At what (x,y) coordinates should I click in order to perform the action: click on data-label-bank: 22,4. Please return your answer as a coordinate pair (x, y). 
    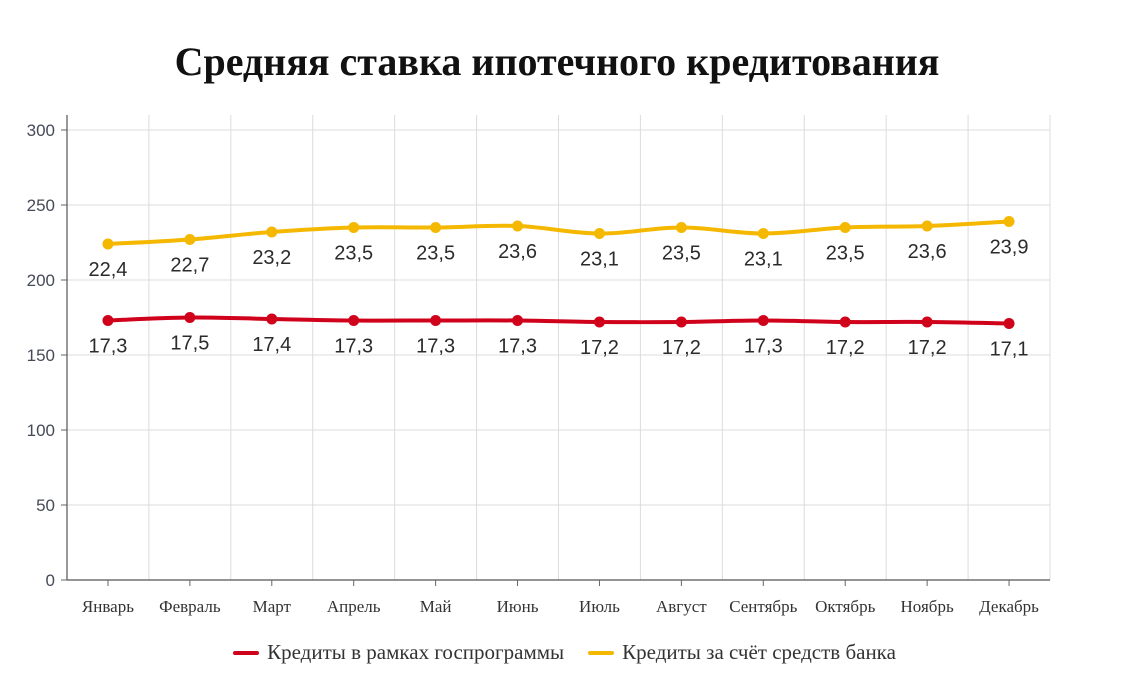
    Looking at the image, I should click on (107, 270).